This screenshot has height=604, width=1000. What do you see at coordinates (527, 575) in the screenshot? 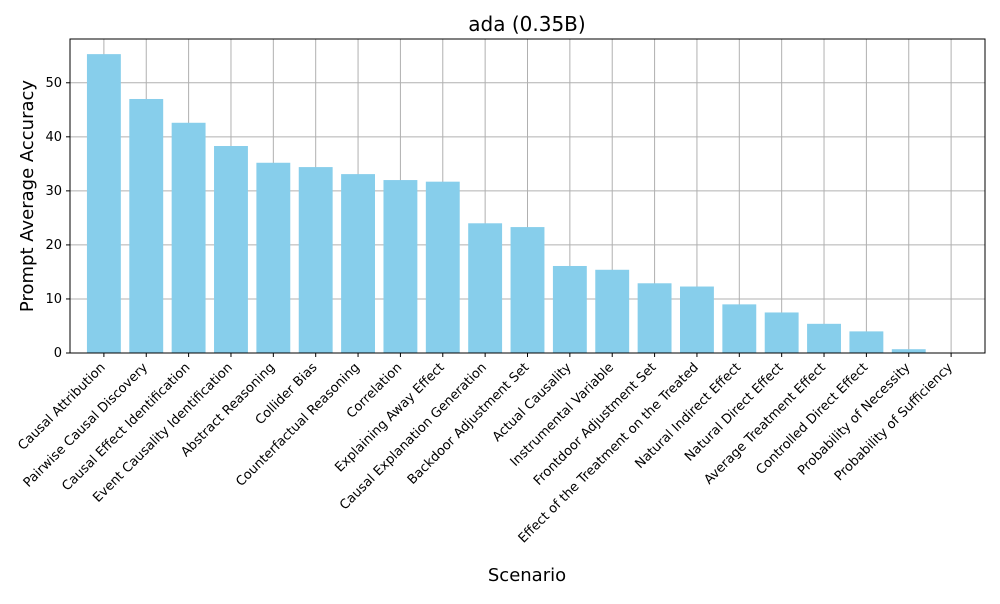
I see `x-axis-label: Scenario` at bounding box center [527, 575].